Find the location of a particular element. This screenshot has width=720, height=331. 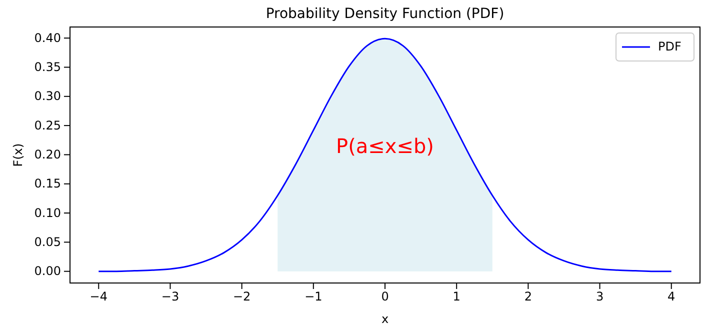

y-tick-label: 0.25 is located at coordinates (47, 125).